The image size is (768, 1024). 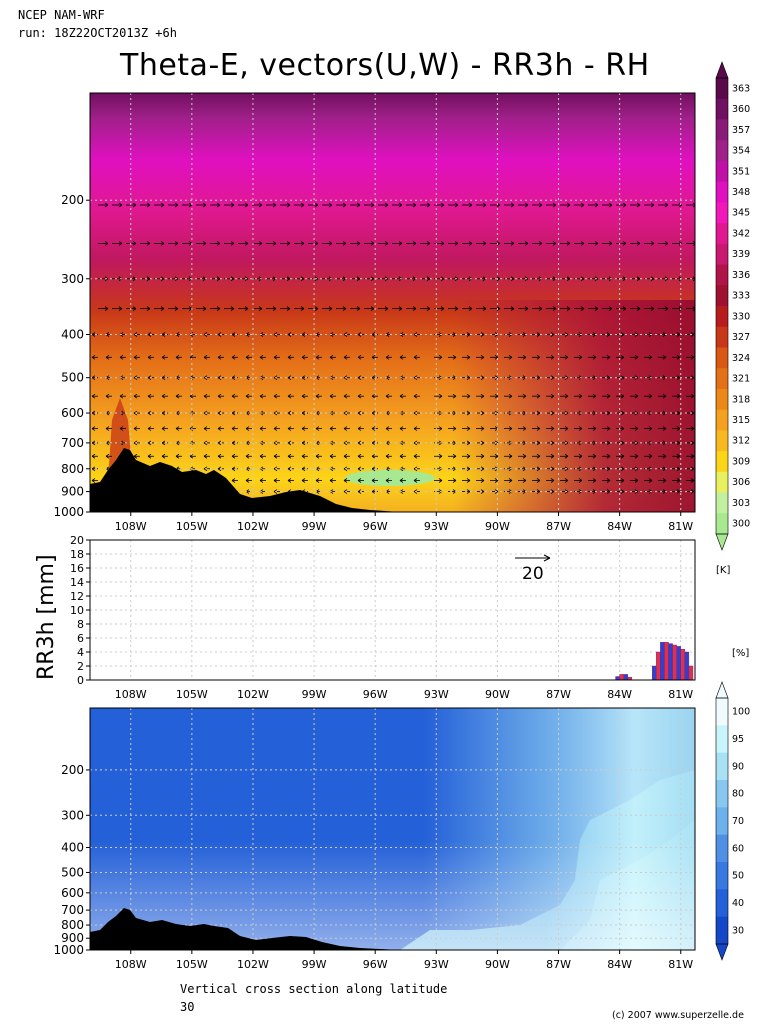 I want to click on theta-e-colorbar-label: 357, so click(x=741, y=130).